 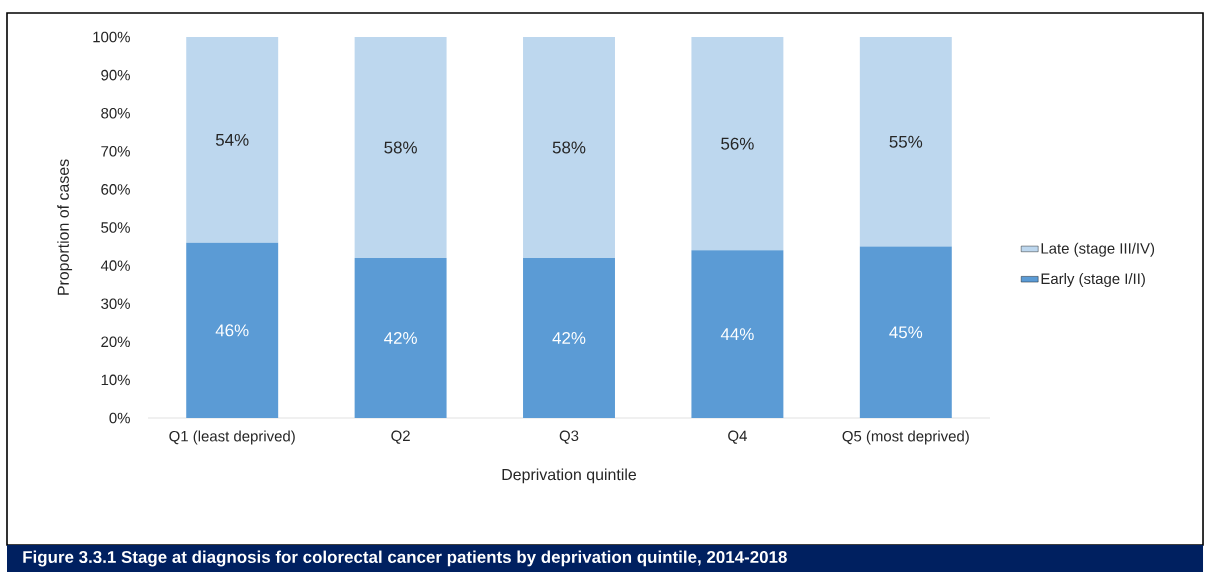 I want to click on data-label: 55%, so click(x=906, y=141).